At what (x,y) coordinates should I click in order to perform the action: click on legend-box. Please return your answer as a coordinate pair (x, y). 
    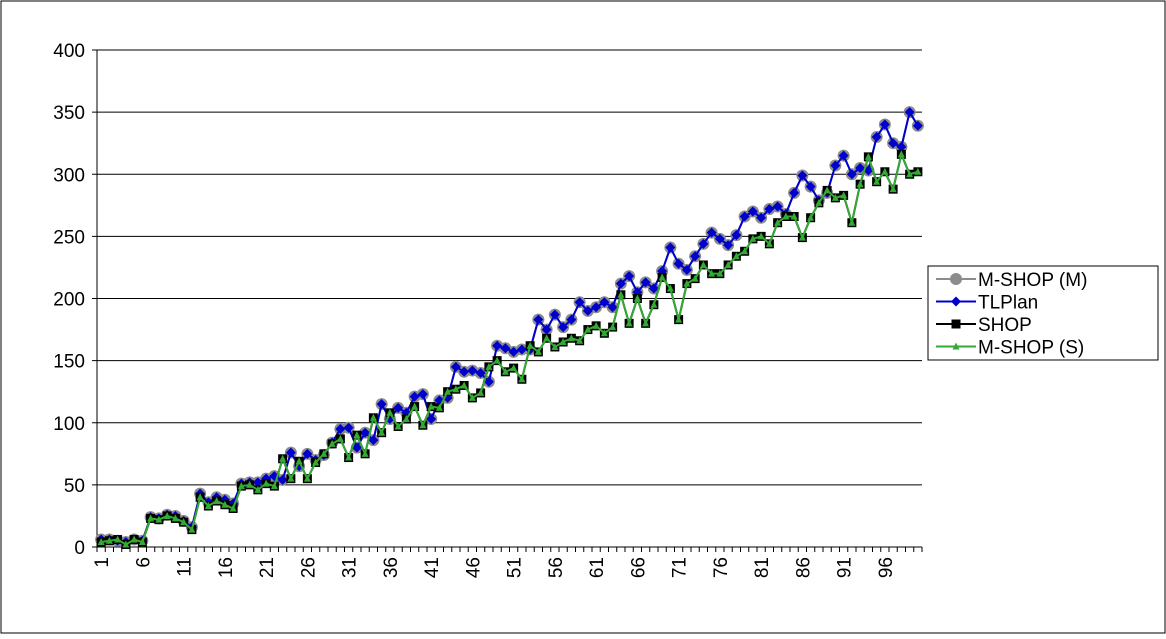
    Looking at the image, I should click on (1043, 313).